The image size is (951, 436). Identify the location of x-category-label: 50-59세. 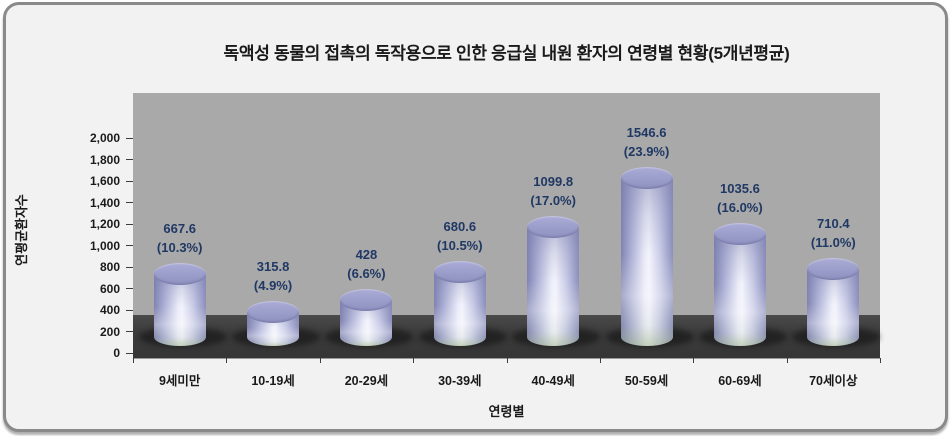
(646, 381).